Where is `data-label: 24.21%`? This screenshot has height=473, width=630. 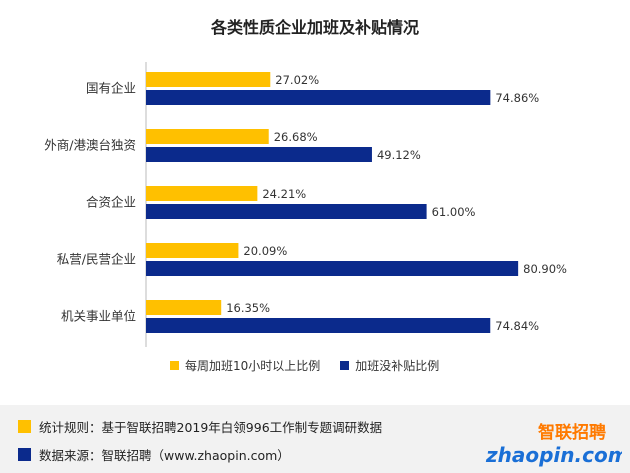 data-label: 24.21% is located at coordinates (284, 194).